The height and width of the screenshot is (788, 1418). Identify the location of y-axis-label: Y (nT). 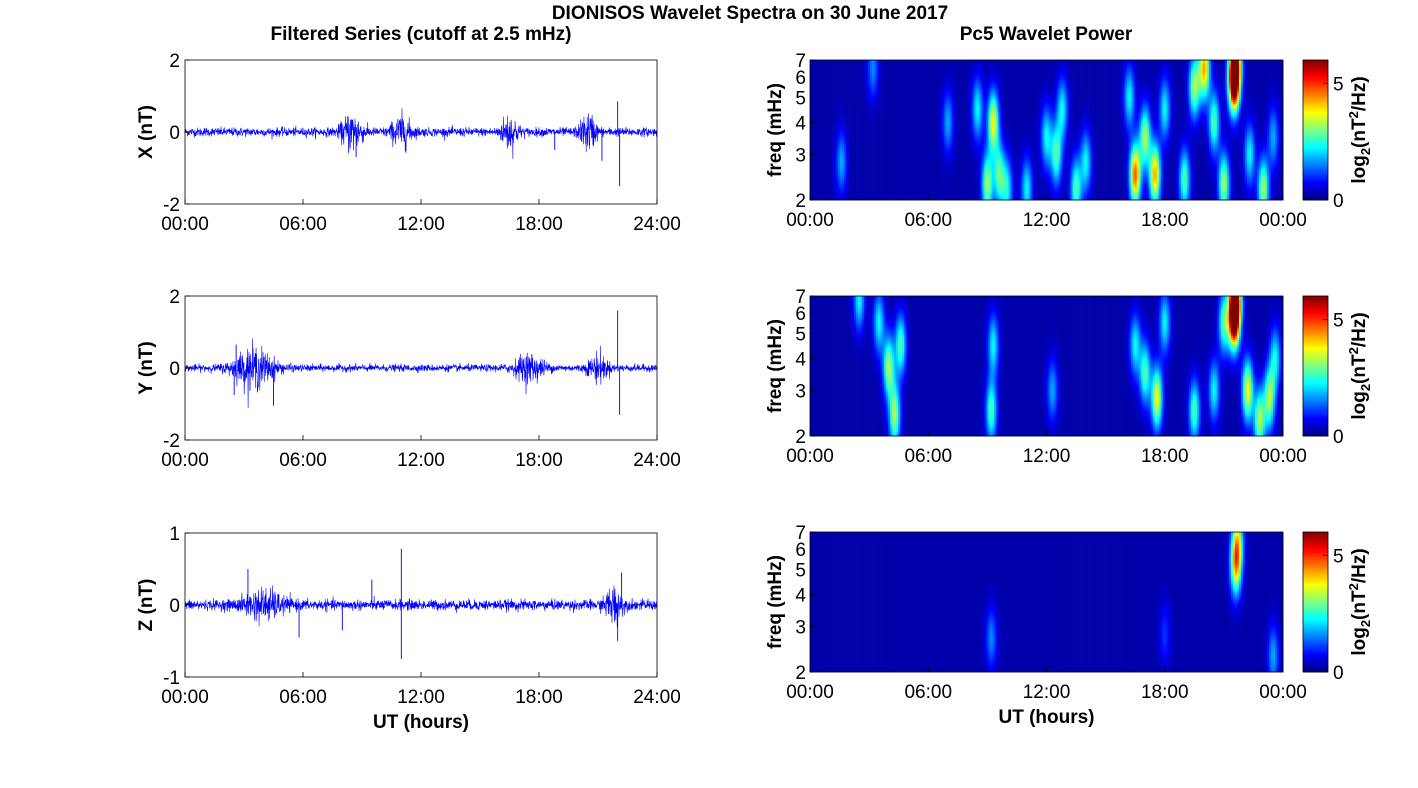
(146, 367).